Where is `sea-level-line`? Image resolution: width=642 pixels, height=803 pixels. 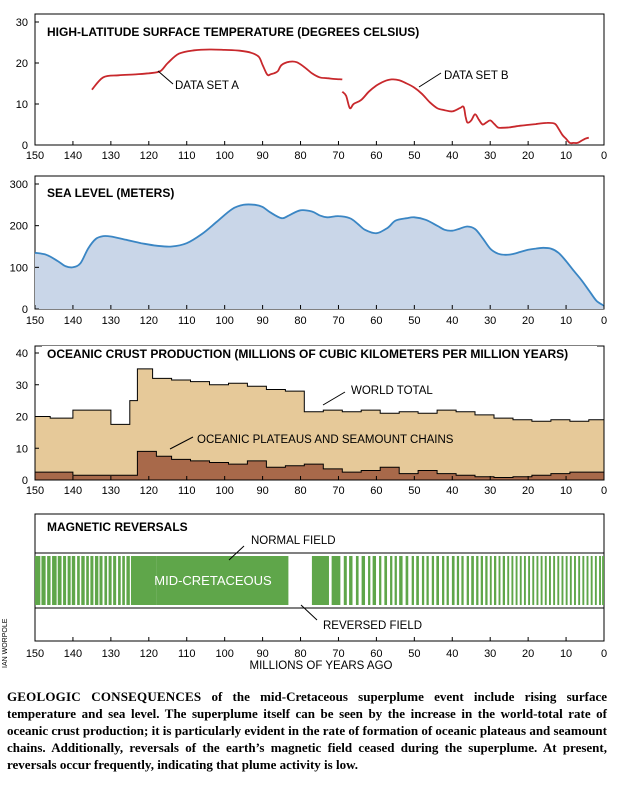 sea-level-line is located at coordinates (319, 255).